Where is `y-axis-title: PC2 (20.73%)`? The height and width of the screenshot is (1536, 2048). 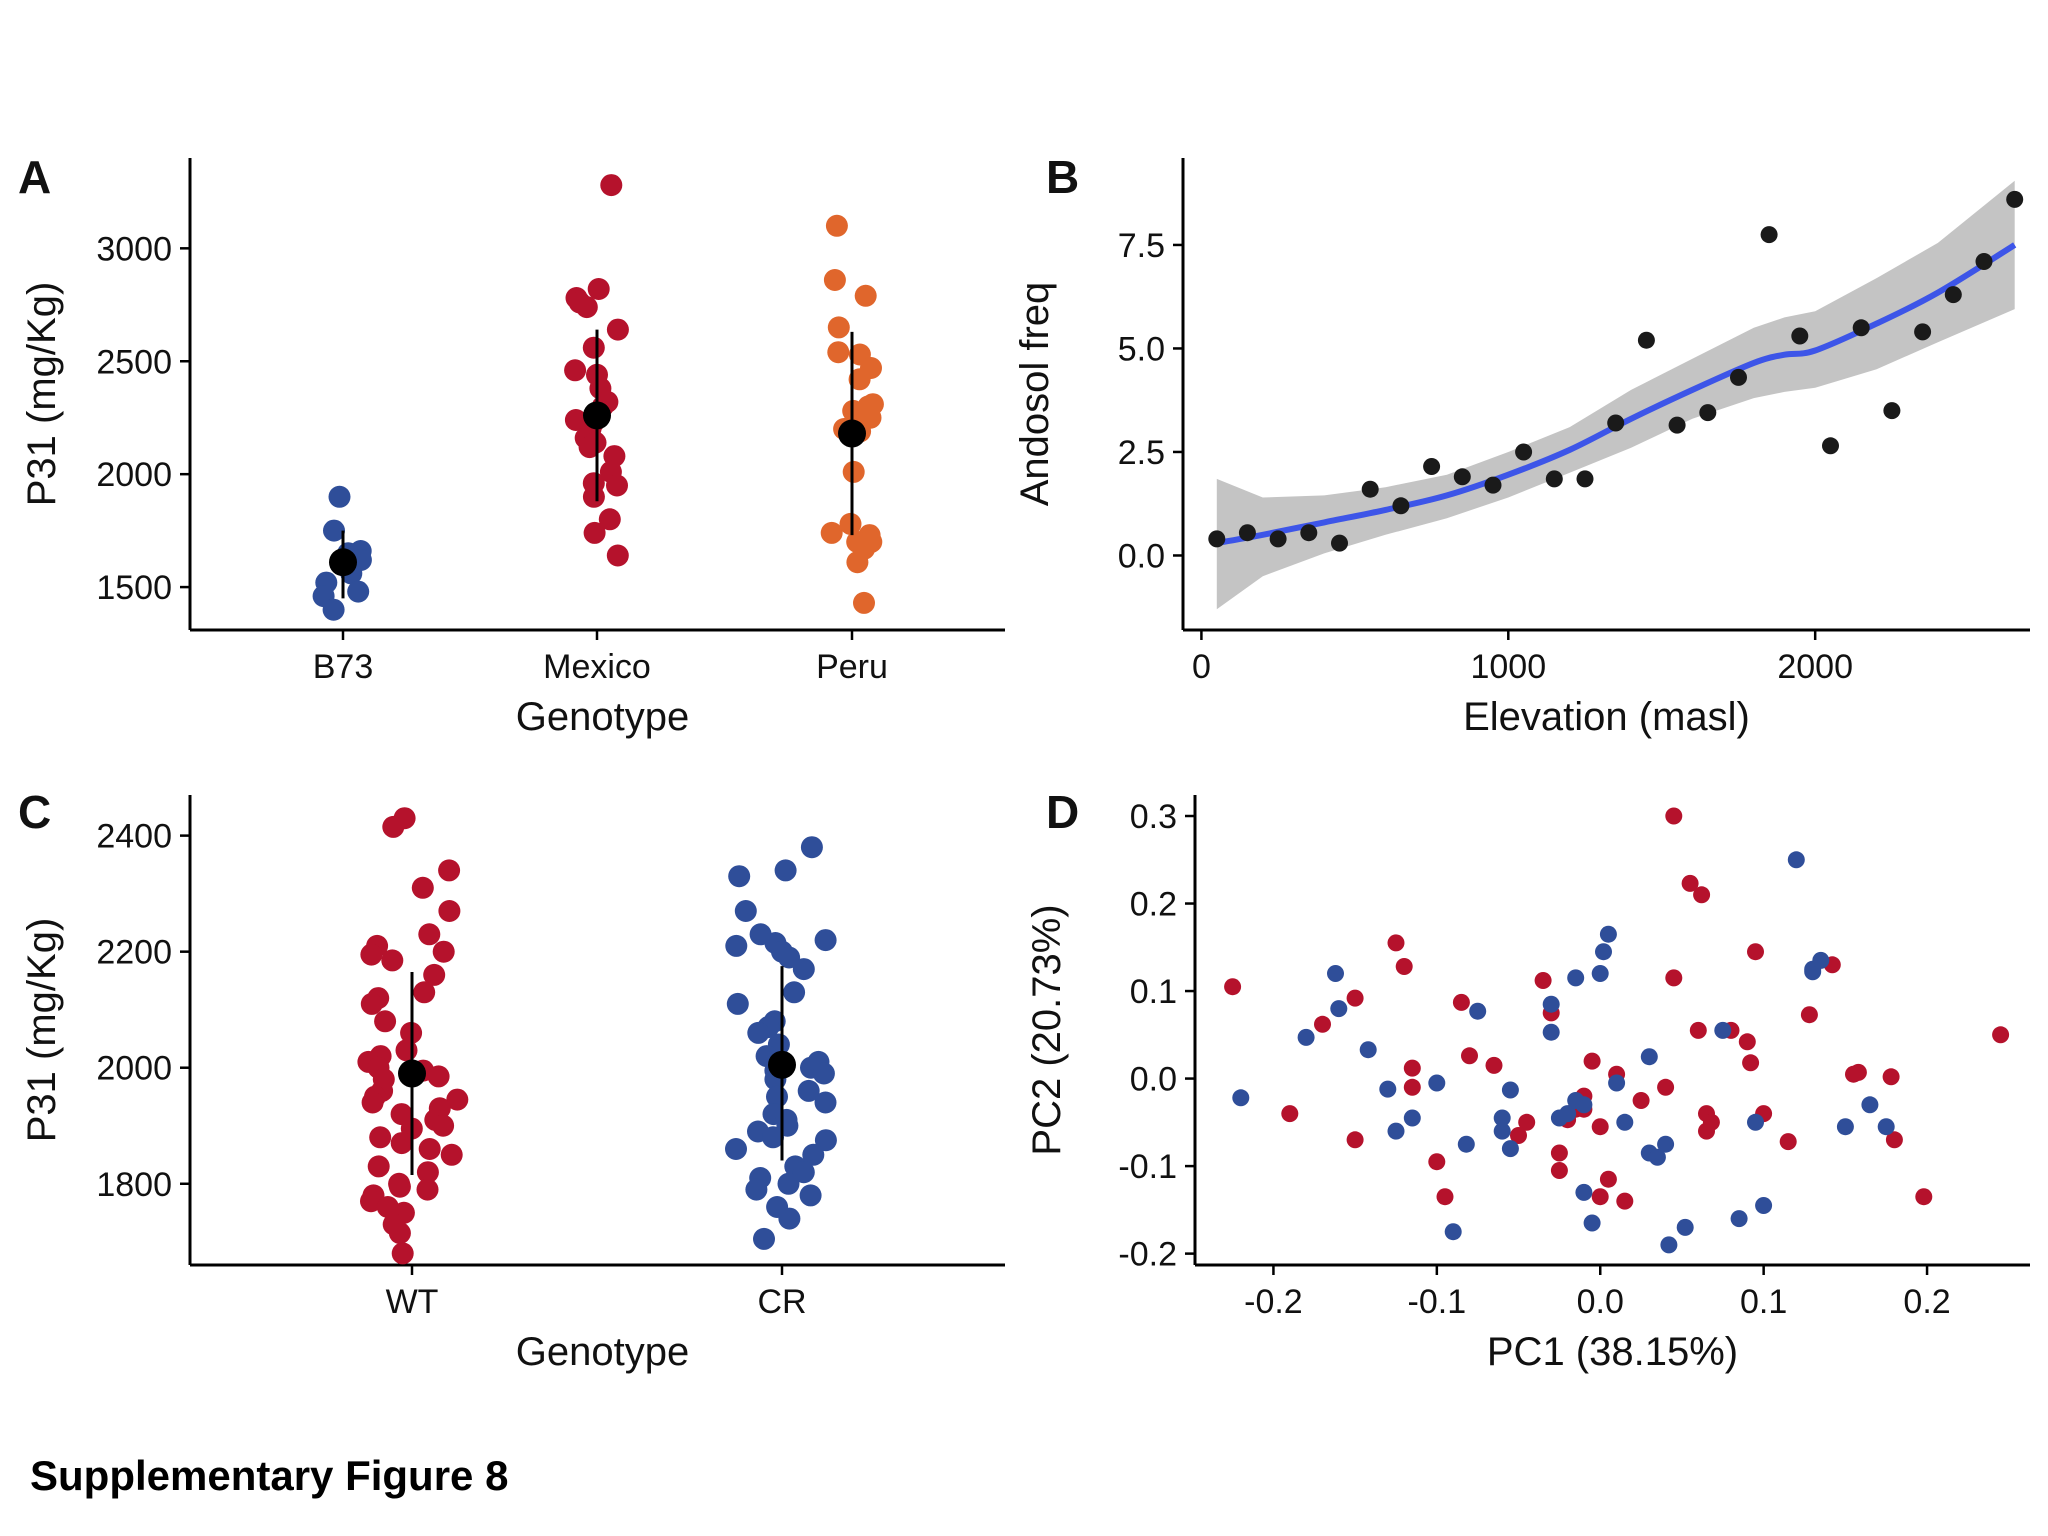
y-axis-title: PC2 (20.73%) is located at coordinates (1047, 1029).